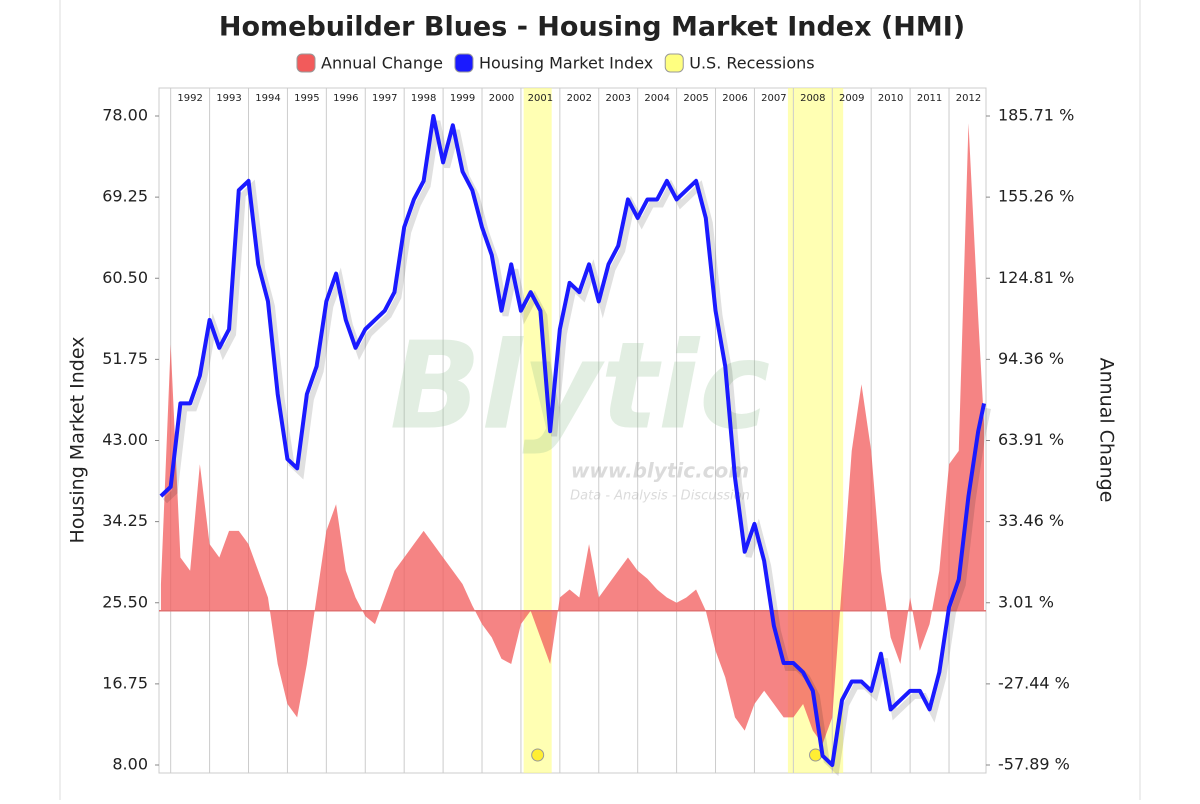 This screenshot has height=804, width=1200. What do you see at coordinates (125, 358) in the screenshot?
I see `y-tick-label: 51.75` at bounding box center [125, 358].